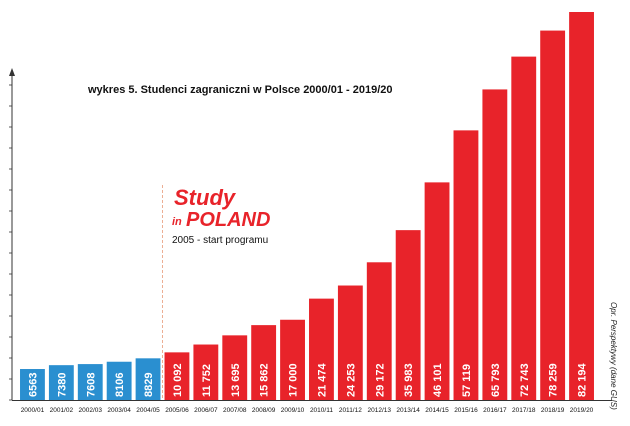 The width and height of the screenshot is (630, 426). What do you see at coordinates (321, 410) in the screenshot?
I see `x-tick-label: 2010/11` at bounding box center [321, 410].